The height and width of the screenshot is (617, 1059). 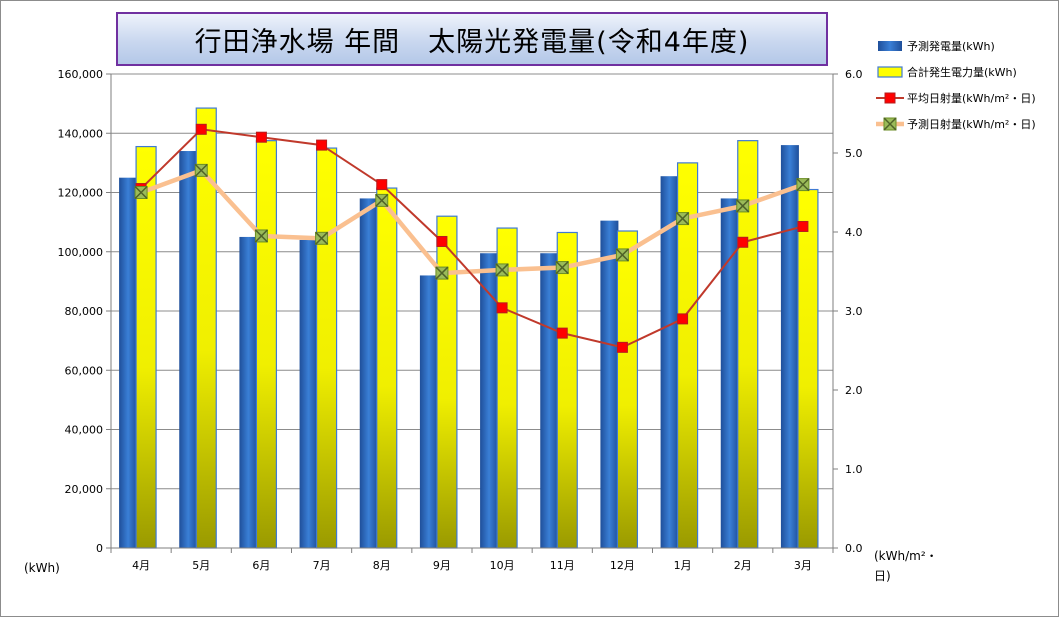 I want to click on x-axis-tick-label: 11月, so click(x=562, y=565).